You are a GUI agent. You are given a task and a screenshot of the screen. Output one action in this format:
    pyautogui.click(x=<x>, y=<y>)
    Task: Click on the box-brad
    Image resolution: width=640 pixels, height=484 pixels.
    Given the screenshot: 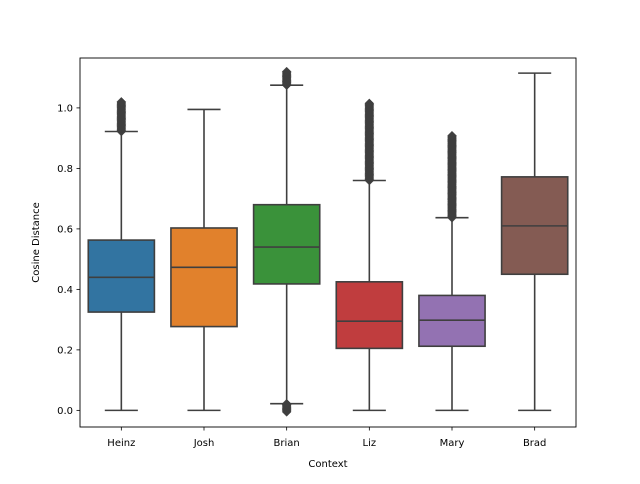 What is the action you would take?
    pyautogui.click(x=534, y=242)
    